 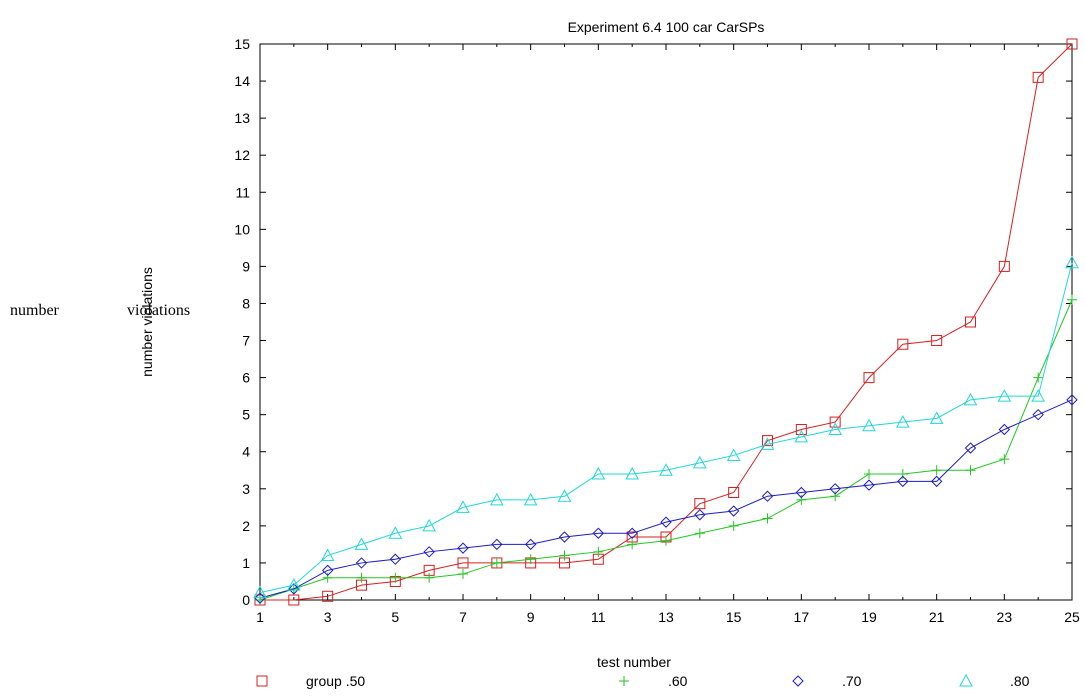 I want to click on x-tick-label-19: 19, so click(x=869, y=617).